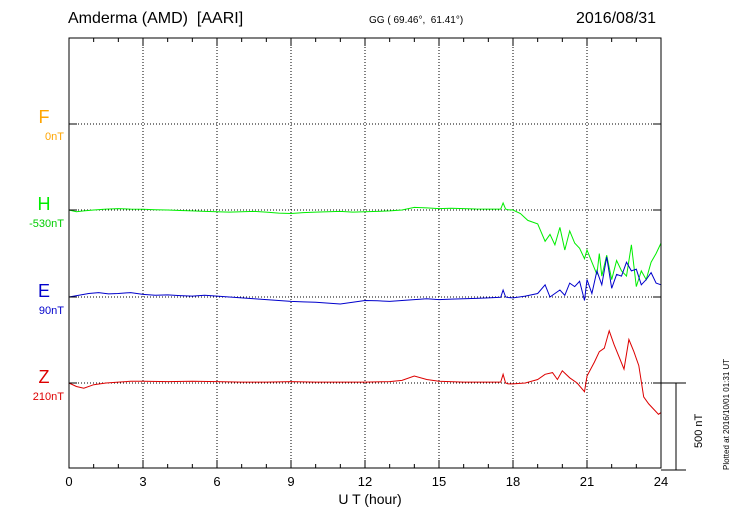  What do you see at coordinates (365, 280) in the screenshot?
I see `trace-E` at bounding box center [365, 280].